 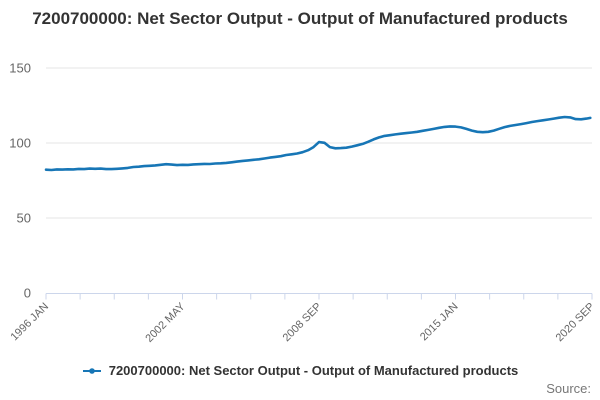 I want to click on x-tick-label: 2002 MAY, so click(x=165, y=322).